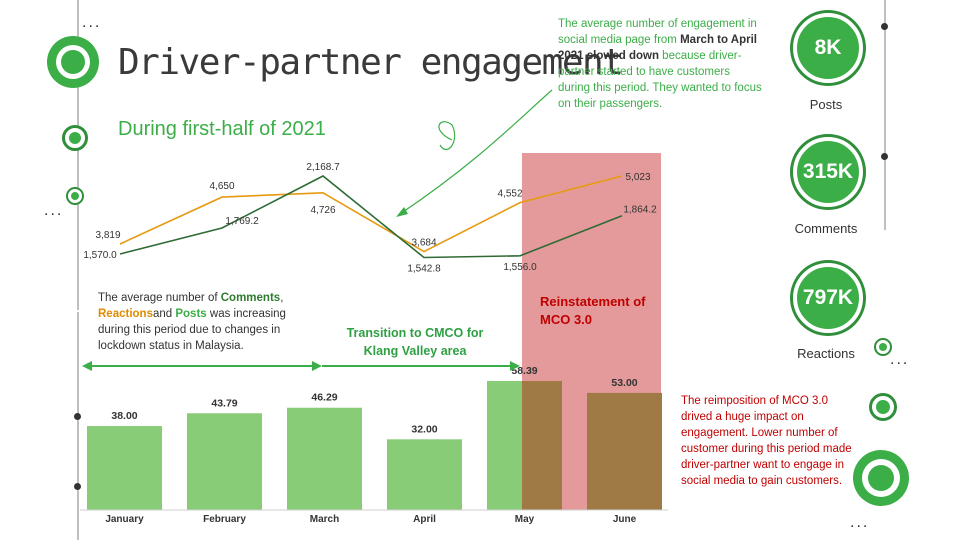  Describe the element at coordinates (402, 212) in the screenshot. I see `callout-arrow-head` at that location.